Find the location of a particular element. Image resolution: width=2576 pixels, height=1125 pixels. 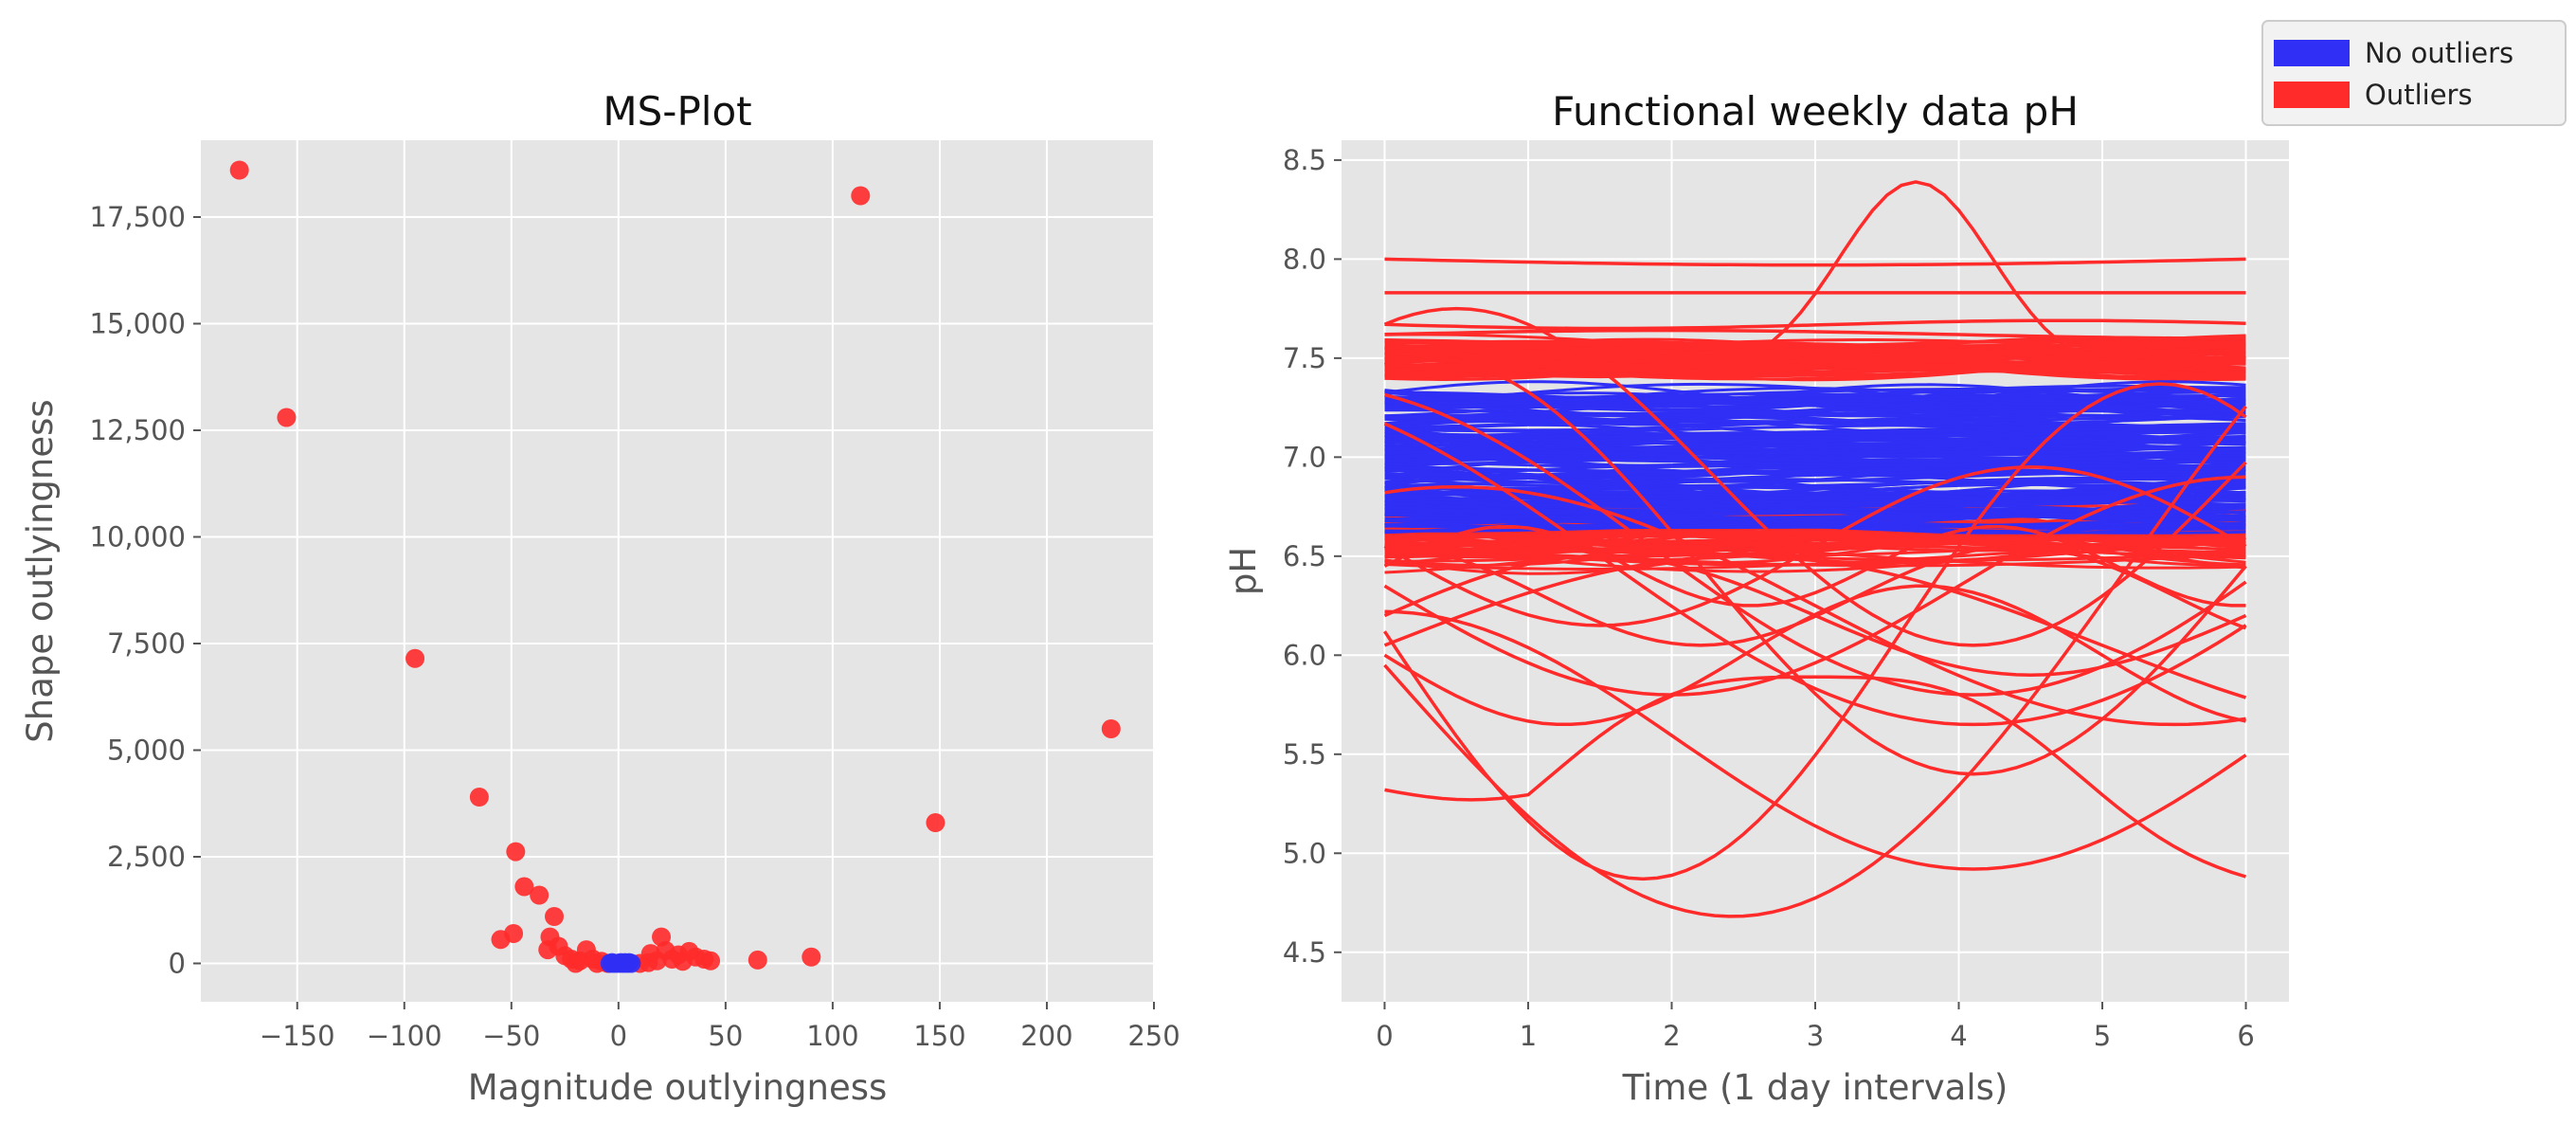

functional-ph-x-axis-label: Time (1 day intervals) is located at coordinates (1815, 1087).